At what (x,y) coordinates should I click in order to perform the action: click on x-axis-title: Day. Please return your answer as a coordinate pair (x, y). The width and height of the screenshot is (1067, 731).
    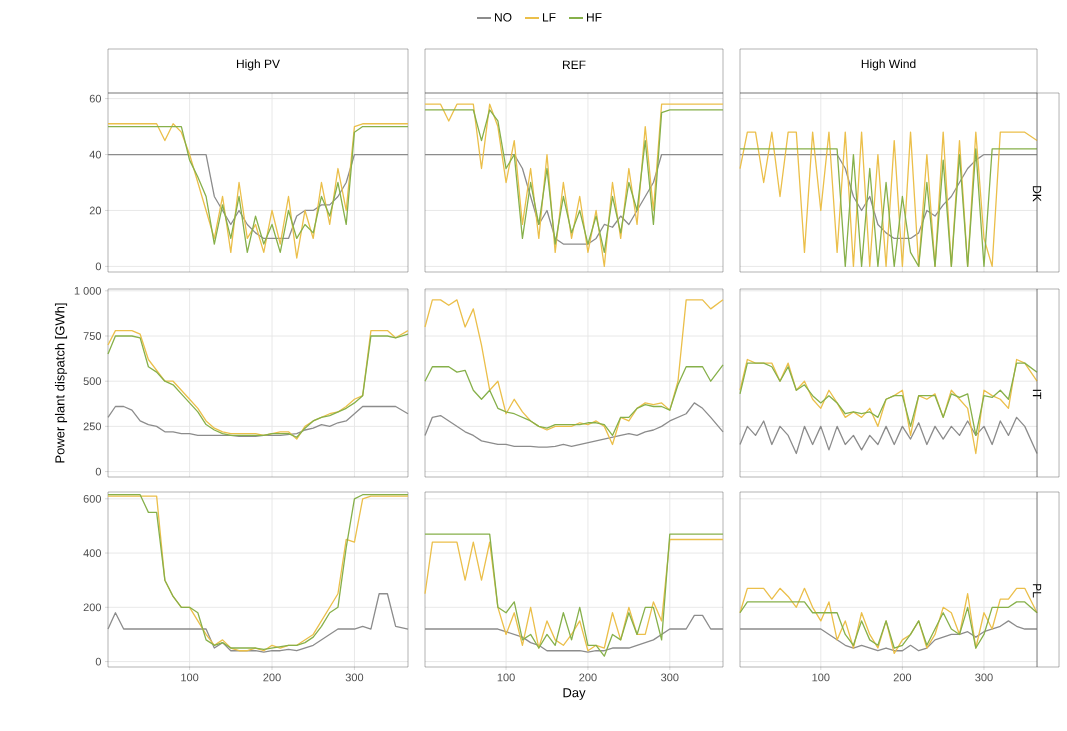
    Looking at the image, I should click on (574, 694).